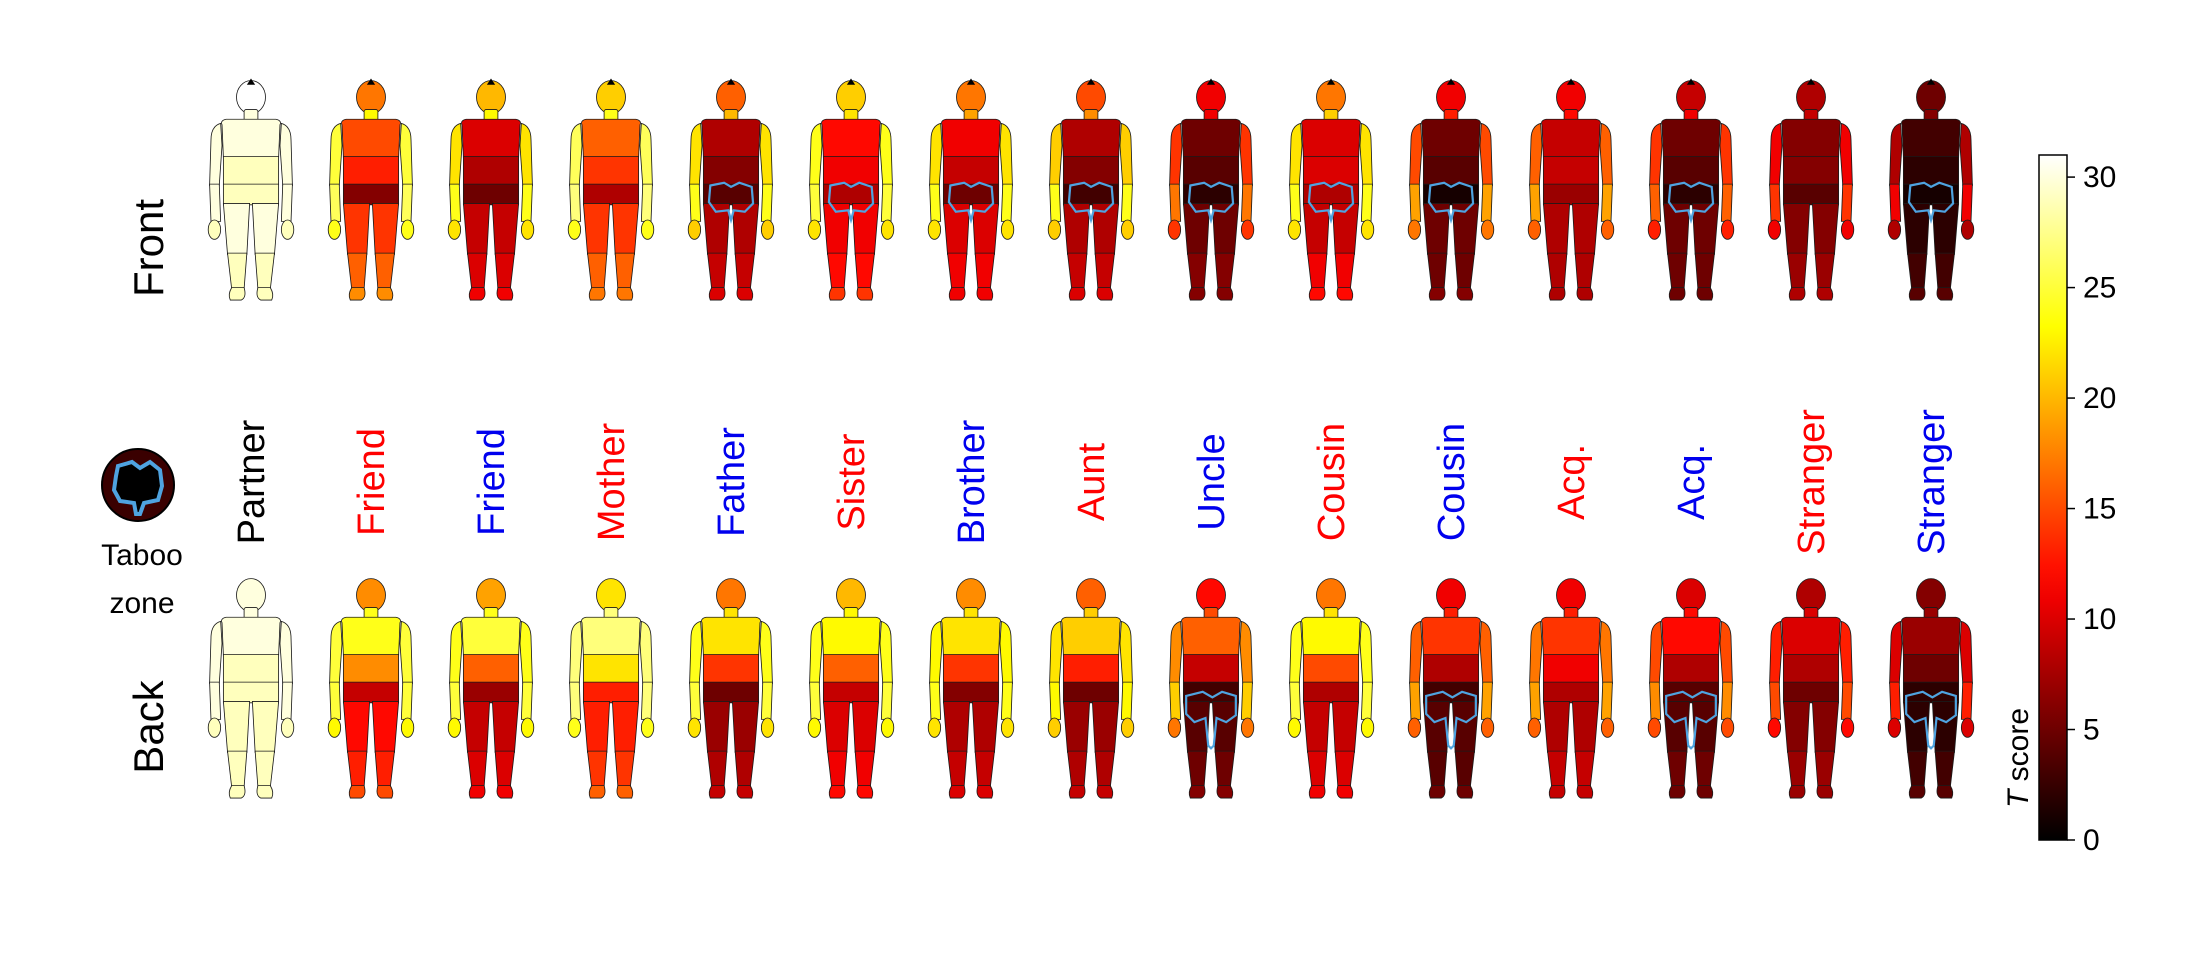 The height and width of the screenshot is (967, 2211). What do you see at coordinates (1452, 482) in the screenshot?
I see `category-label-11: Cousin` at bounding box center [1452, 482].